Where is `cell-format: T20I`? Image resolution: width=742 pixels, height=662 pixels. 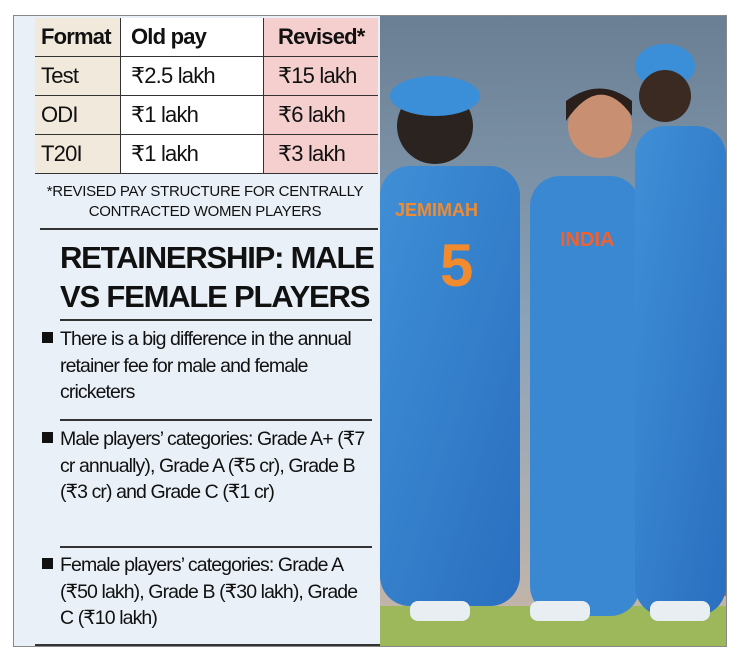 cell-format: T20I is located at coordinates (78, 154).